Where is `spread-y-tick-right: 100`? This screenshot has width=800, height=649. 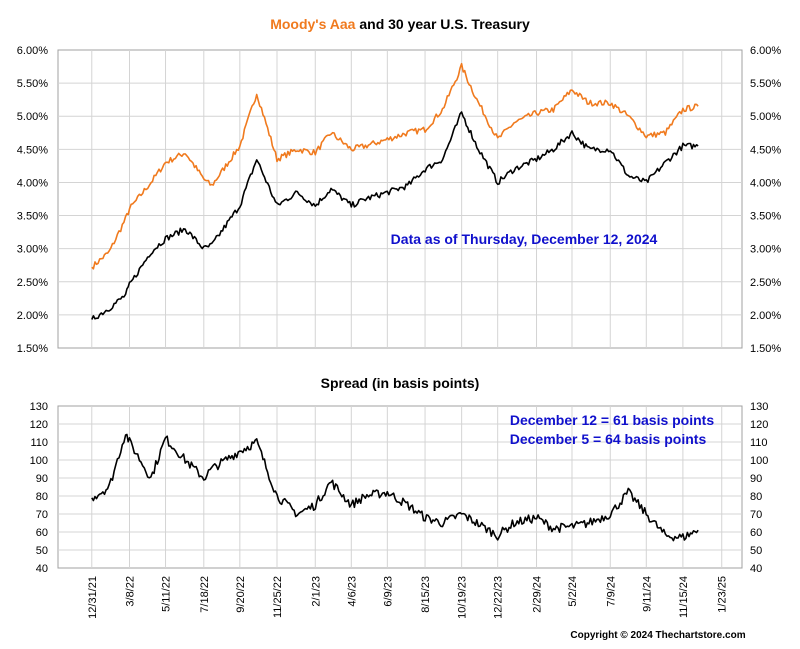
spread-y-tick-right: 100 is located at coordinates (759, 461).